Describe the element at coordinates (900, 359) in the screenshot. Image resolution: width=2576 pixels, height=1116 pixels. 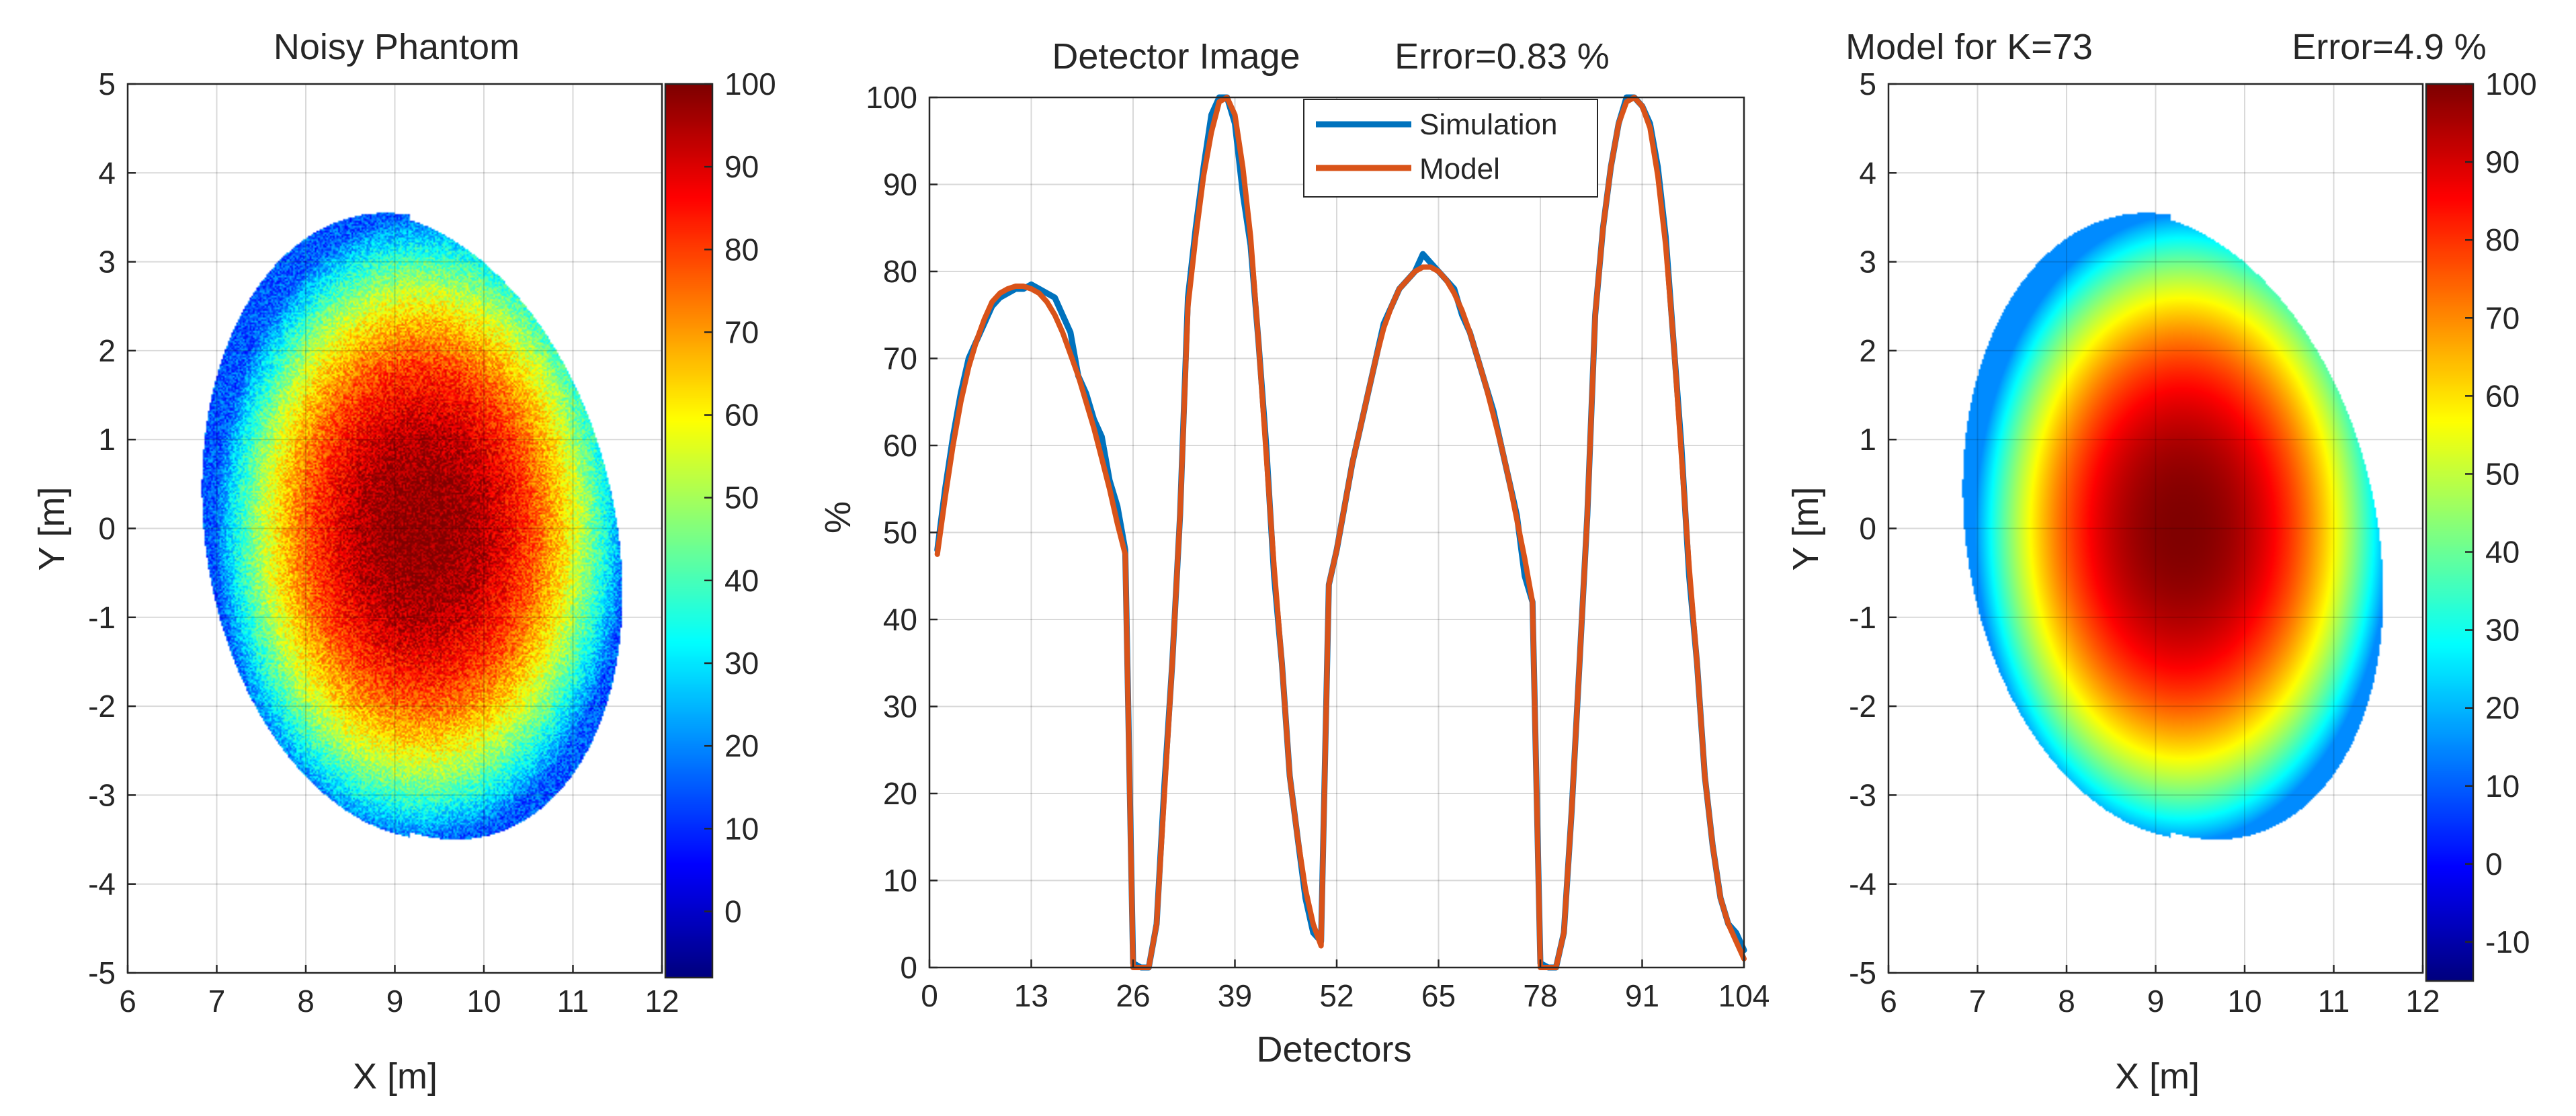
I see `detector-y-tick-label: 70` at that location.